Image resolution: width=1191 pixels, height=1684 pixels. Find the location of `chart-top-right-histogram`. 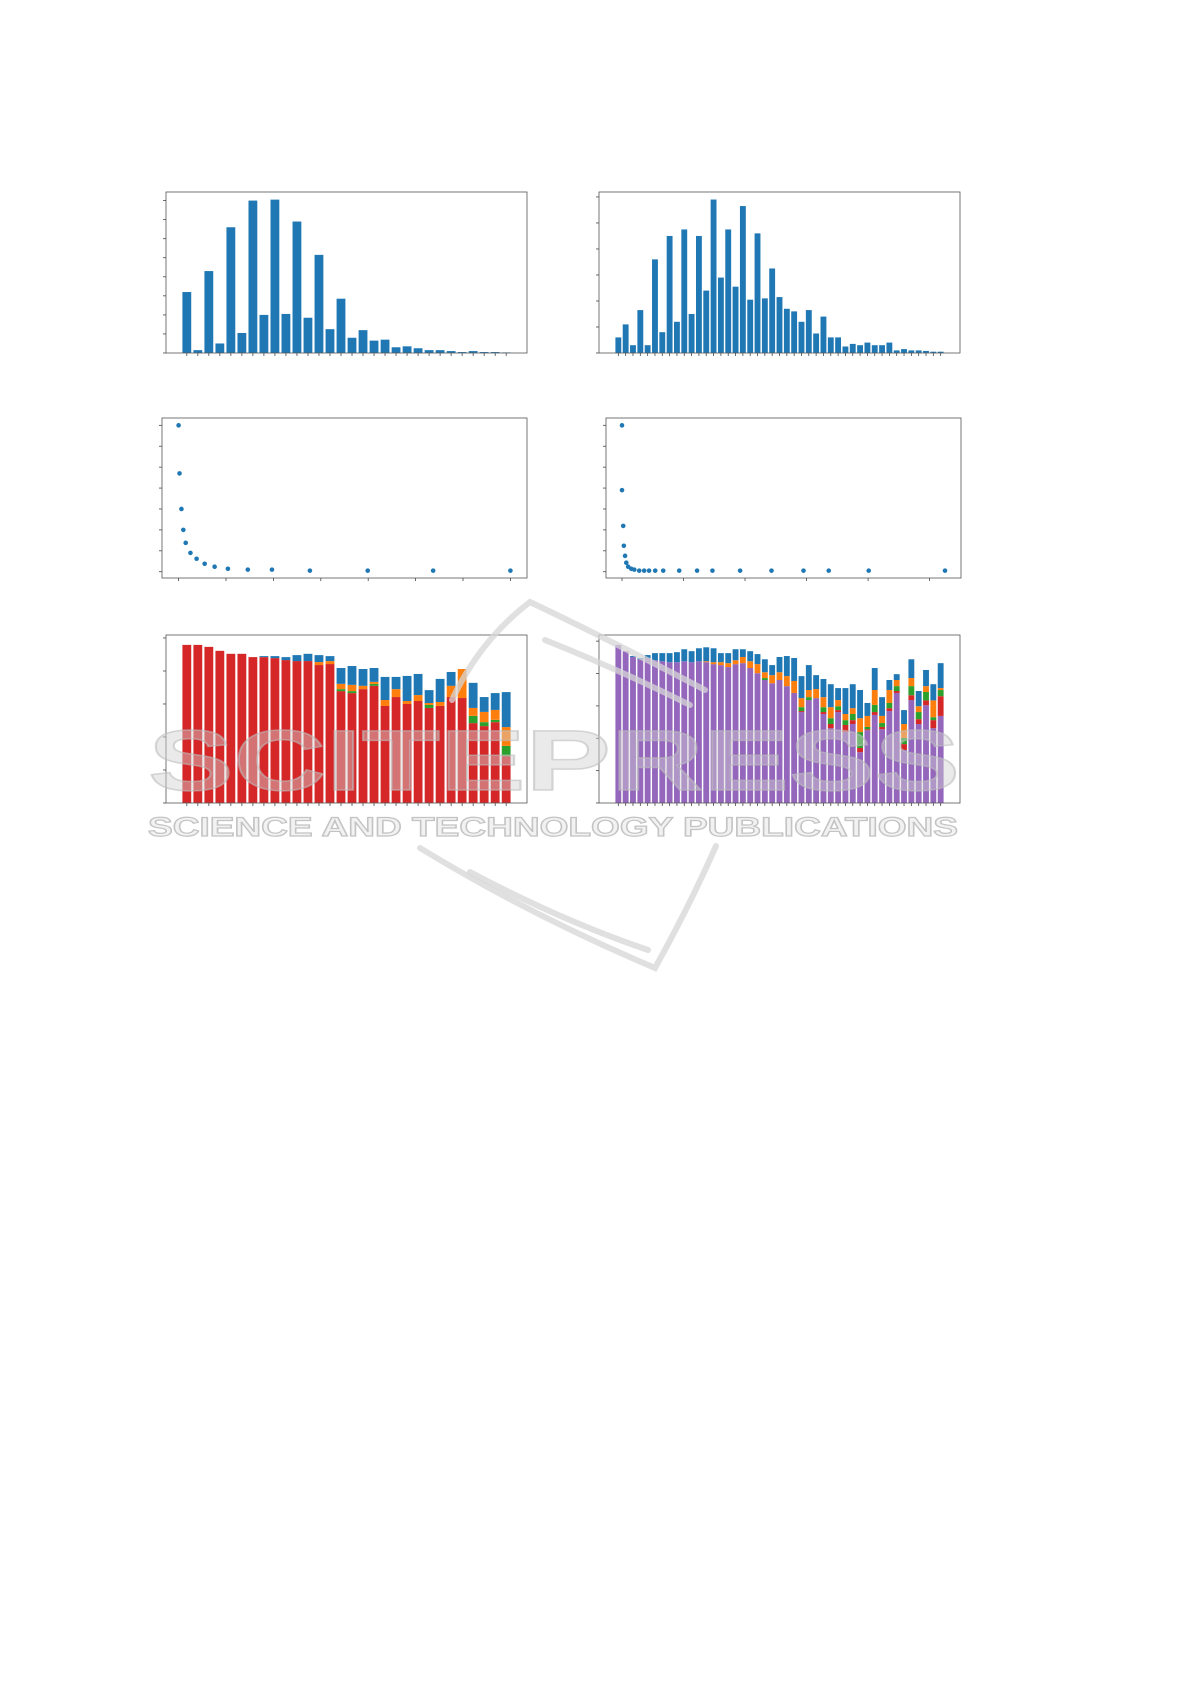

chart-top-right-histogram is located at coordinates (778, 273).